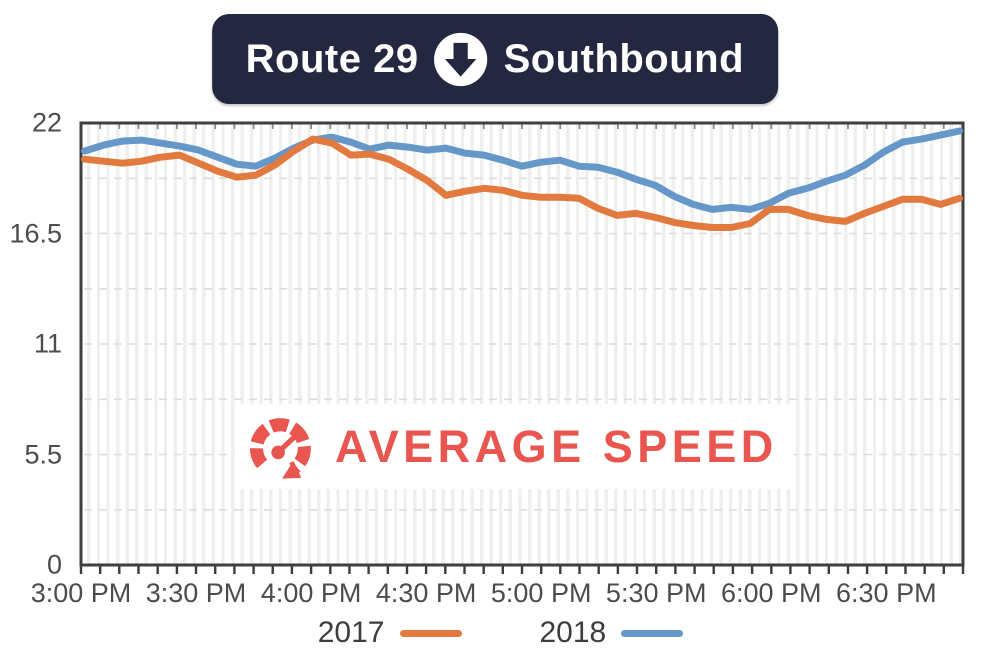 The height and width of the screenshot is (667, 1001). I want to click on legend: 2017 2018, so click(500, 633).